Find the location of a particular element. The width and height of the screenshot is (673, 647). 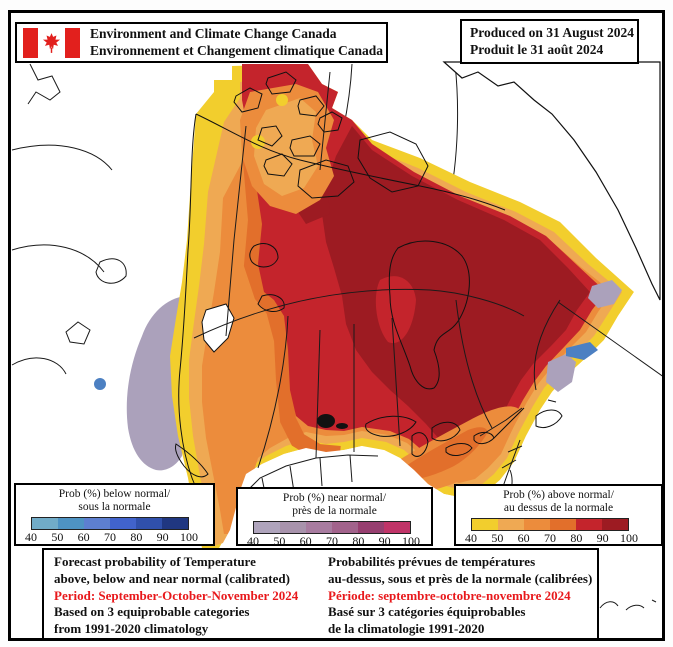

footer-text-line: Forecast probability of Temperature is located at coordinates (155, 561).